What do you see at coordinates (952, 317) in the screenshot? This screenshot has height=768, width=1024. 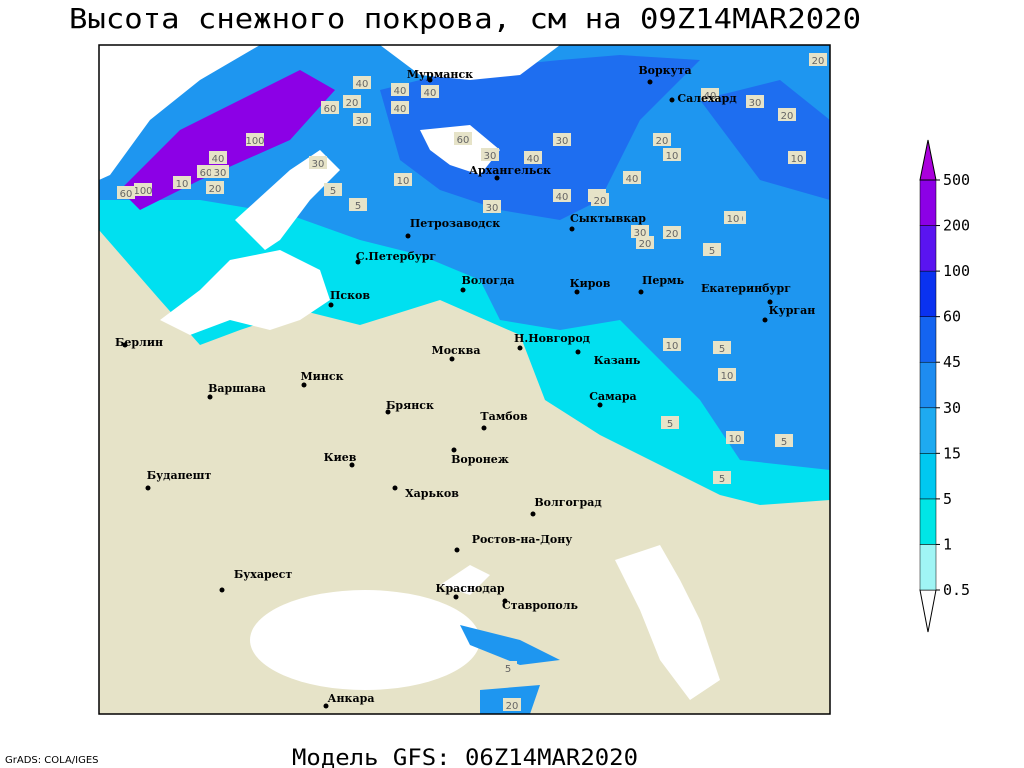 I see `legend-label: 60` at bounding box center [952, 317].